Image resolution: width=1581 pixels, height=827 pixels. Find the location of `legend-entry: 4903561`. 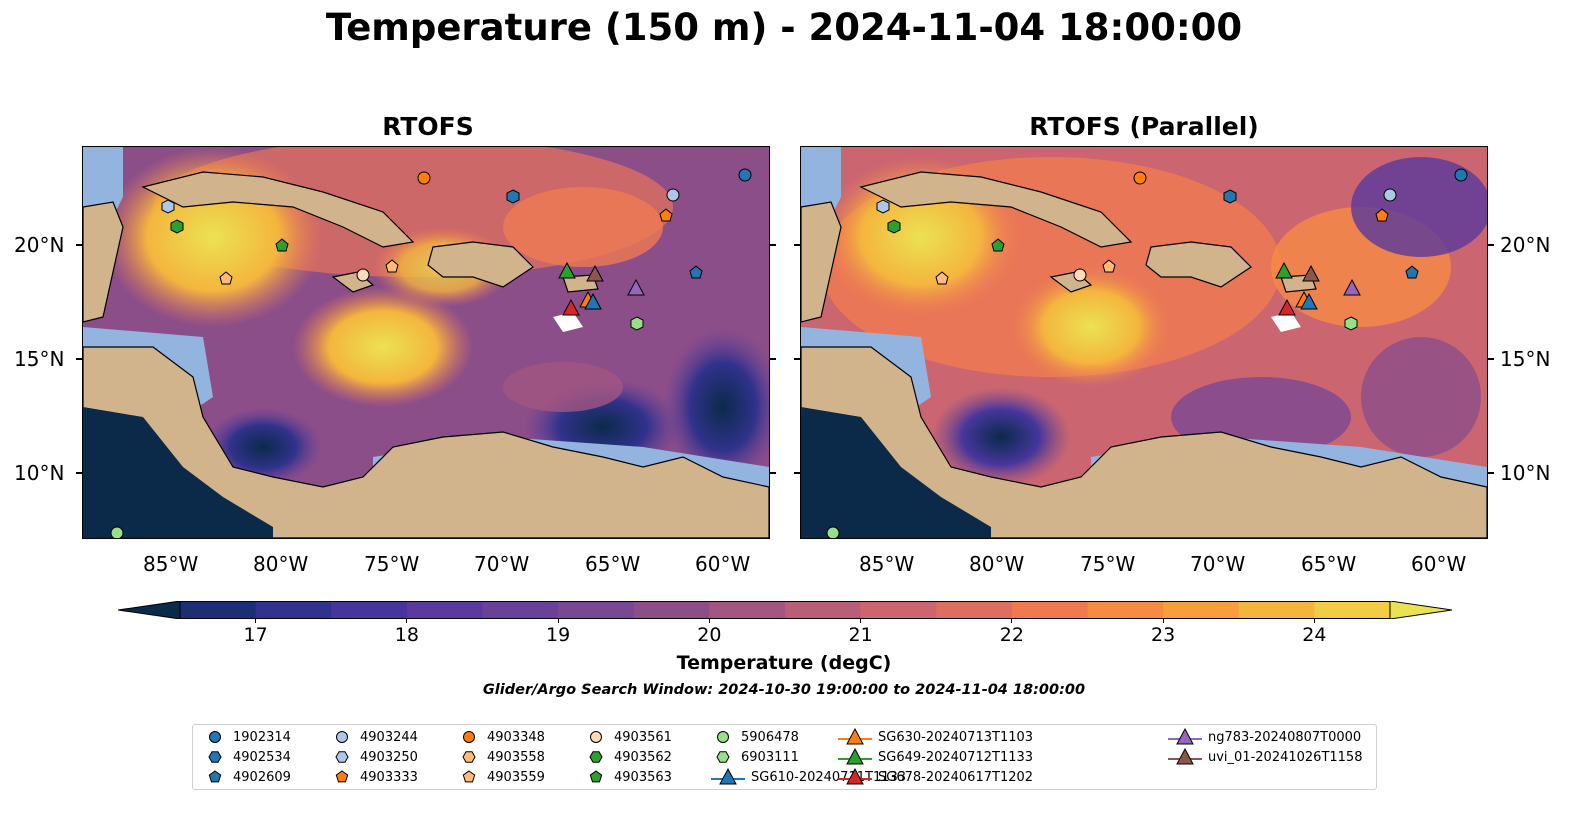

legend-entry: 4903561 is located at coordinates (628, 737).